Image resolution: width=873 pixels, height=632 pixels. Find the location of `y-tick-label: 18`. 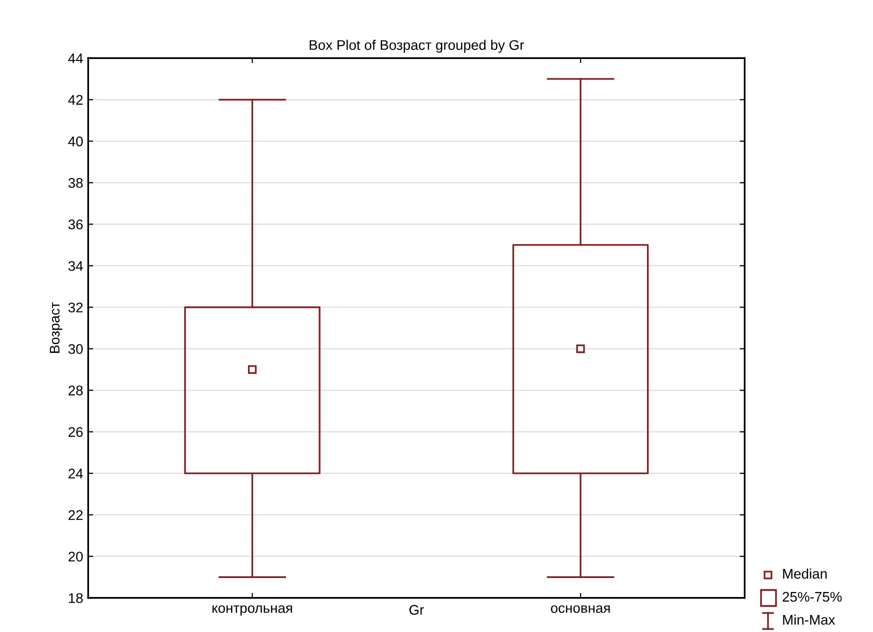

y-tick-label: 18 is located at coordinates (75, 598).